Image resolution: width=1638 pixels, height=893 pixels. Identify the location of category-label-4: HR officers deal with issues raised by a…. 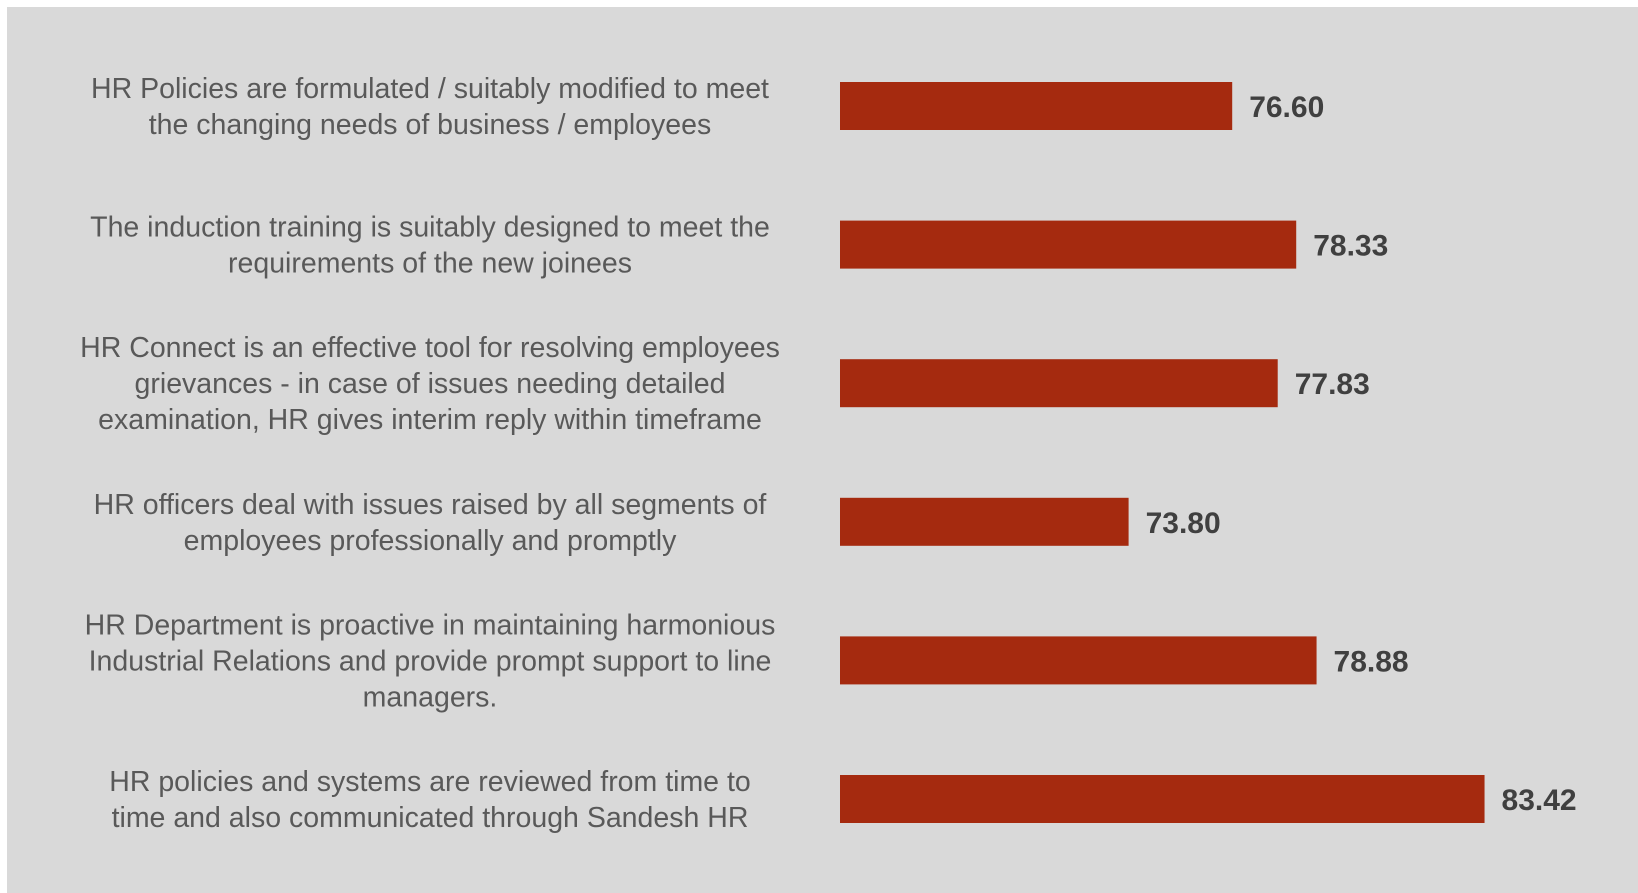
(430, 523).